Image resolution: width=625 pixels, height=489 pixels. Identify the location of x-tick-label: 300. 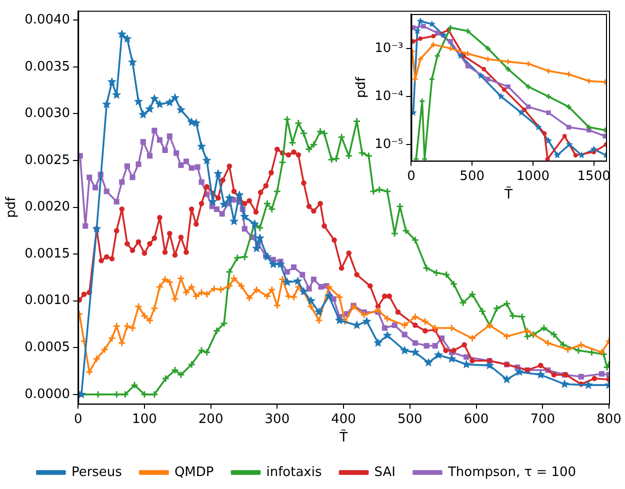
(277, 419).